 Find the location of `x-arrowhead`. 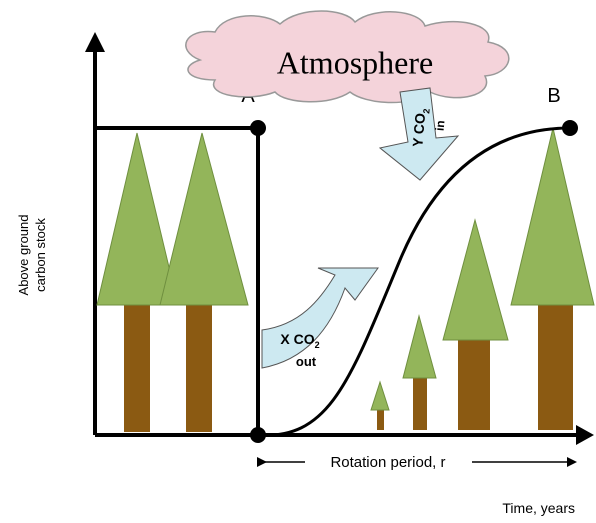

x-arrowhead is located at coordinates (585, 435).